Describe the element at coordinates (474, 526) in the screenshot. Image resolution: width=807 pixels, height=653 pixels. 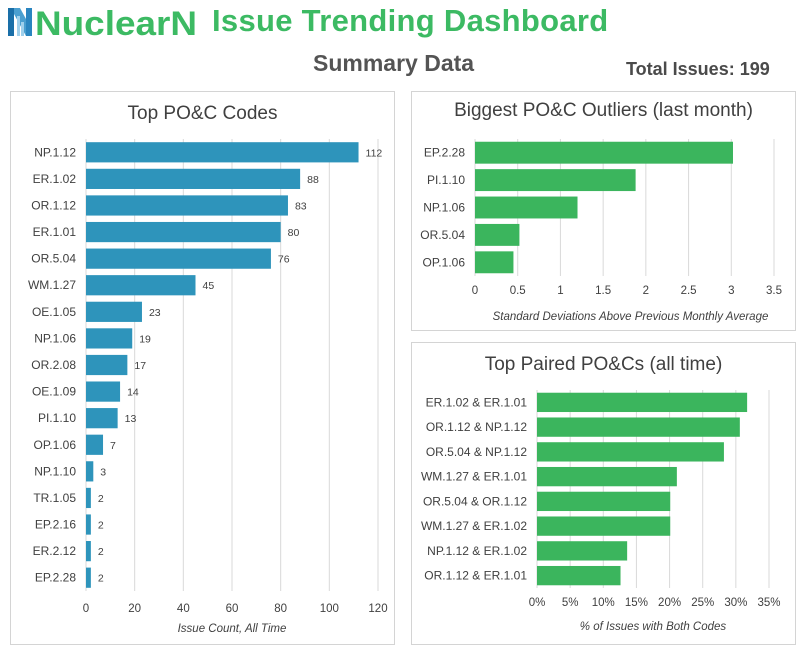
I see `category-label: WM.1.27 & ER.1.02` at that location.